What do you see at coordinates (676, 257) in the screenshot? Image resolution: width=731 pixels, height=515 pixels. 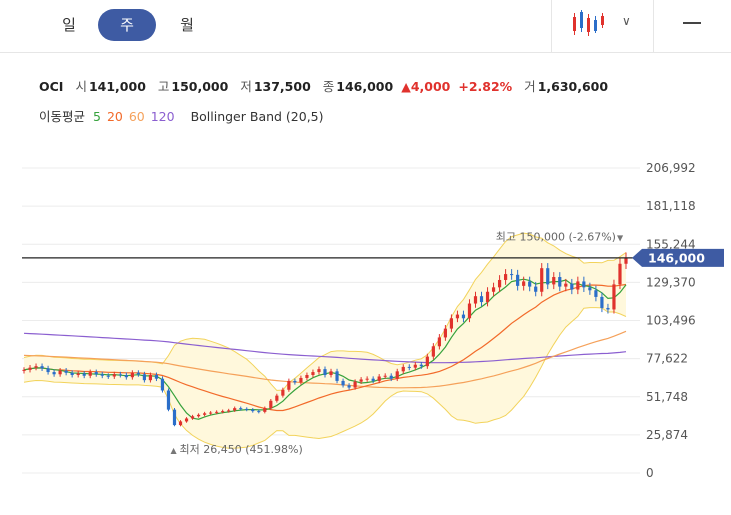 I see `current-price-label: 146,000` at bounding box center [676, 257].